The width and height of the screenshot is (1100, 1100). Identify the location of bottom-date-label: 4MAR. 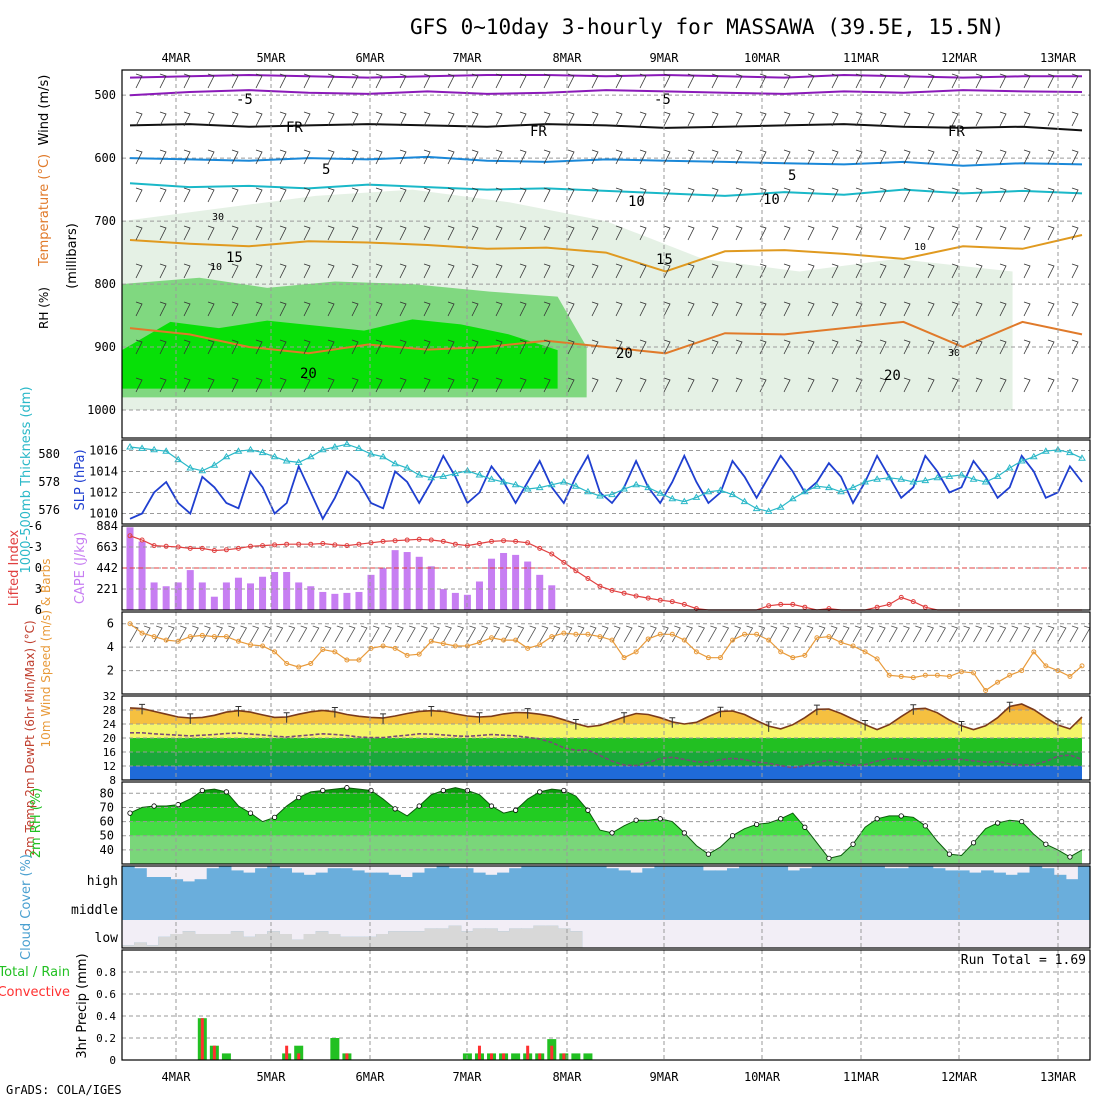
(177, 1077).